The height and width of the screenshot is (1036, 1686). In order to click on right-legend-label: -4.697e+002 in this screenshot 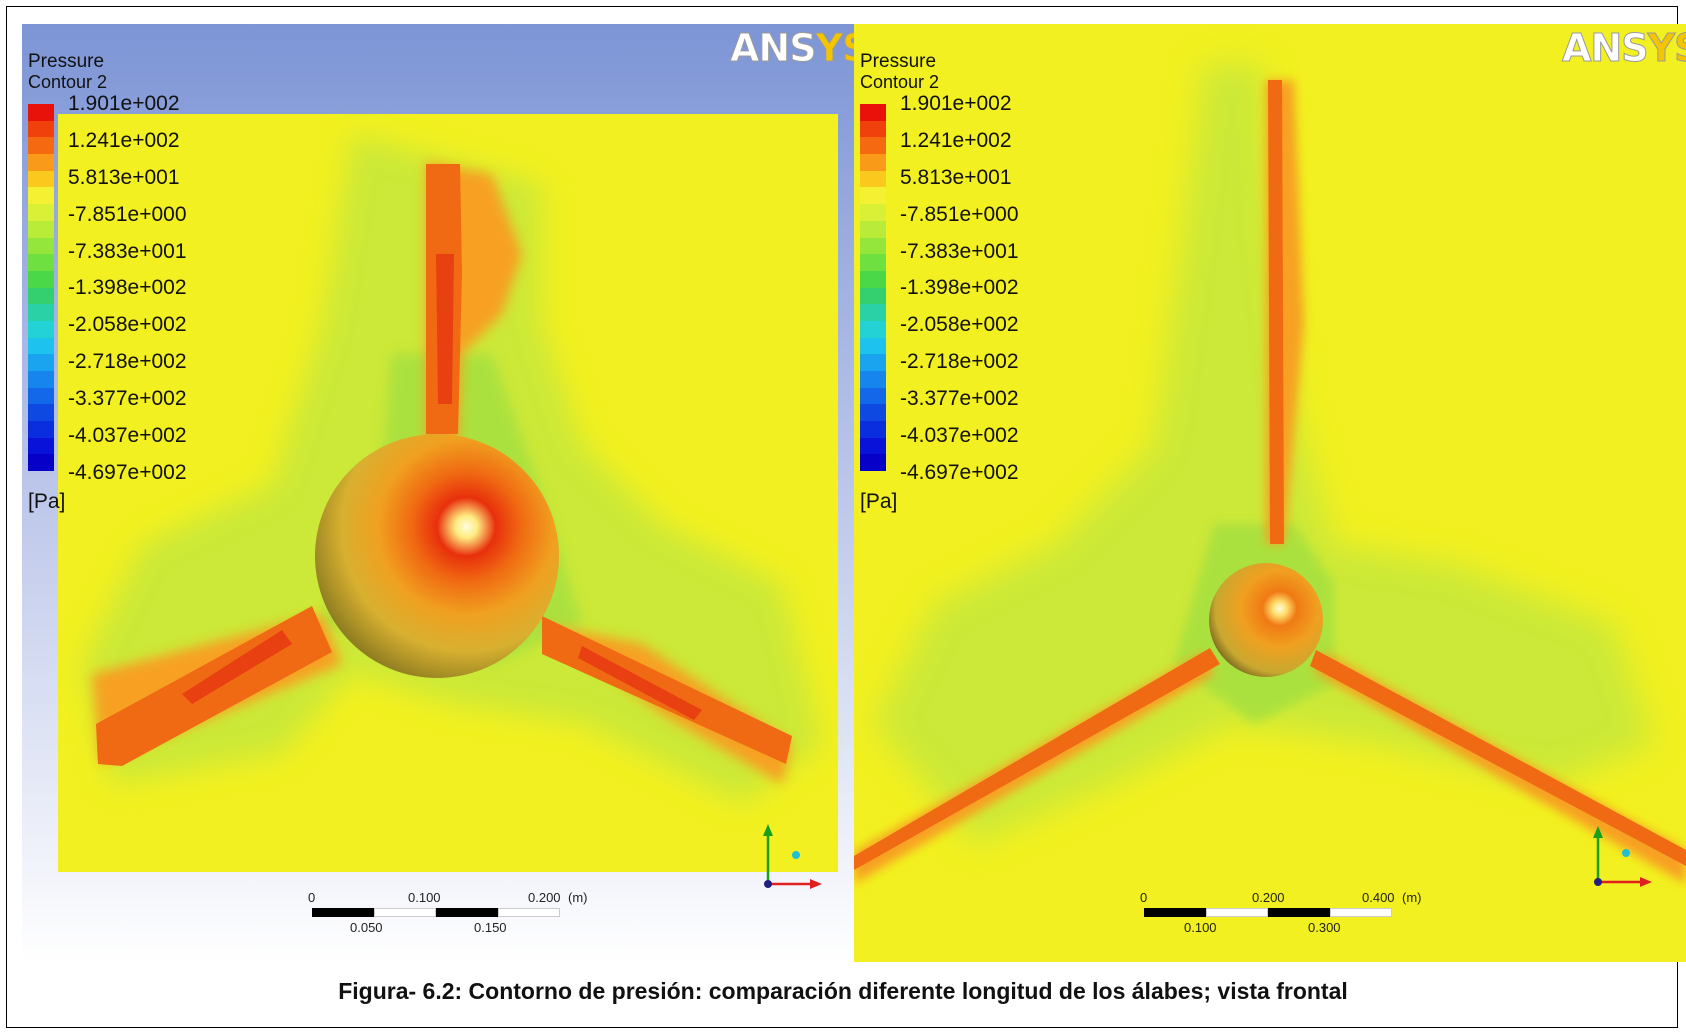, I will do `click(959, 472)`.